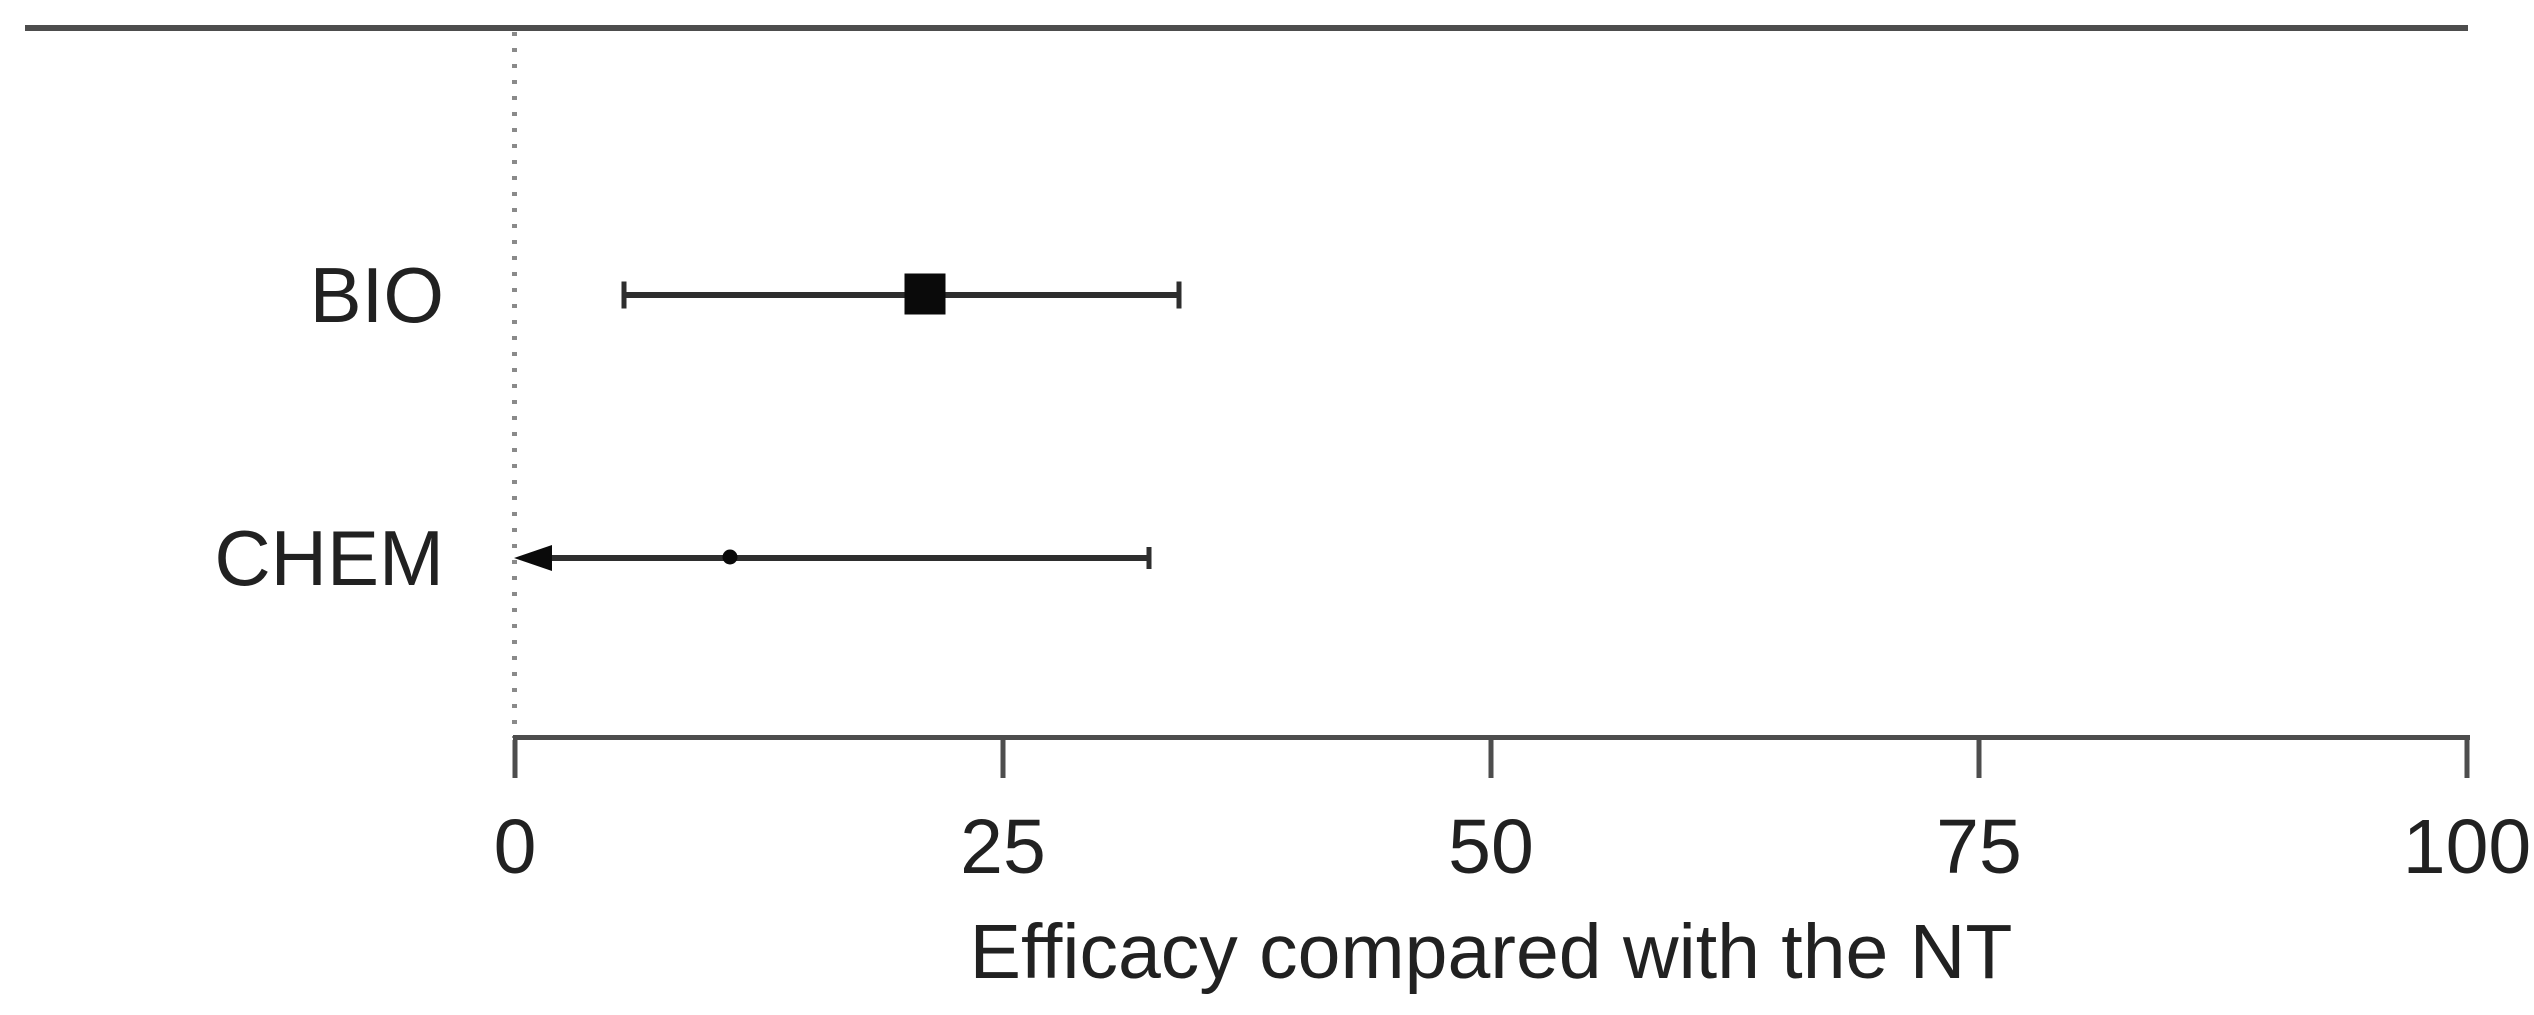  What do you see at coordinates (376, 295) in the screenshot?
I see `row-label-bio: BIO` at bounding box center [376, 295].